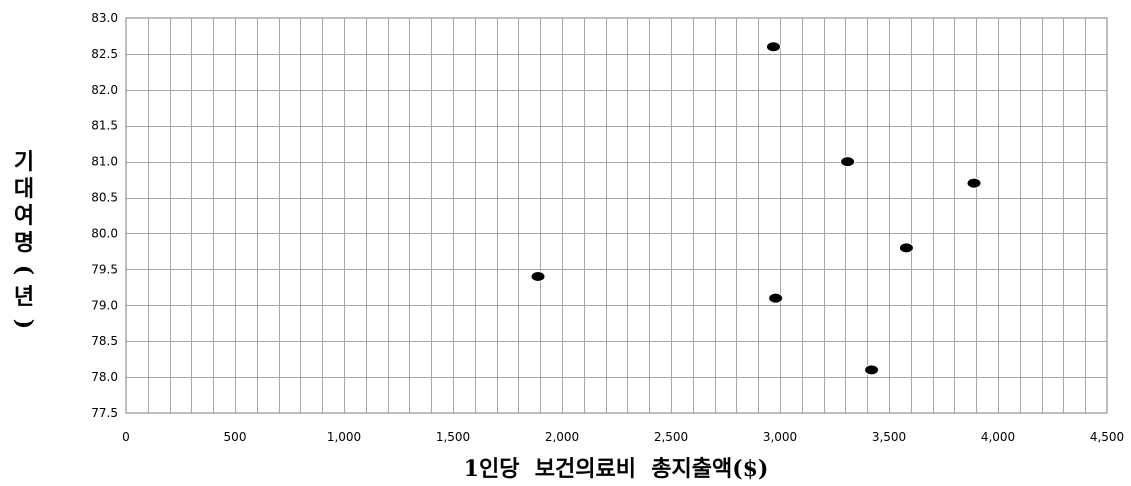 The width and height of the screenshot is (1131, 486). I want to click on x-tick-label: 4,500, so click(1107, 437).